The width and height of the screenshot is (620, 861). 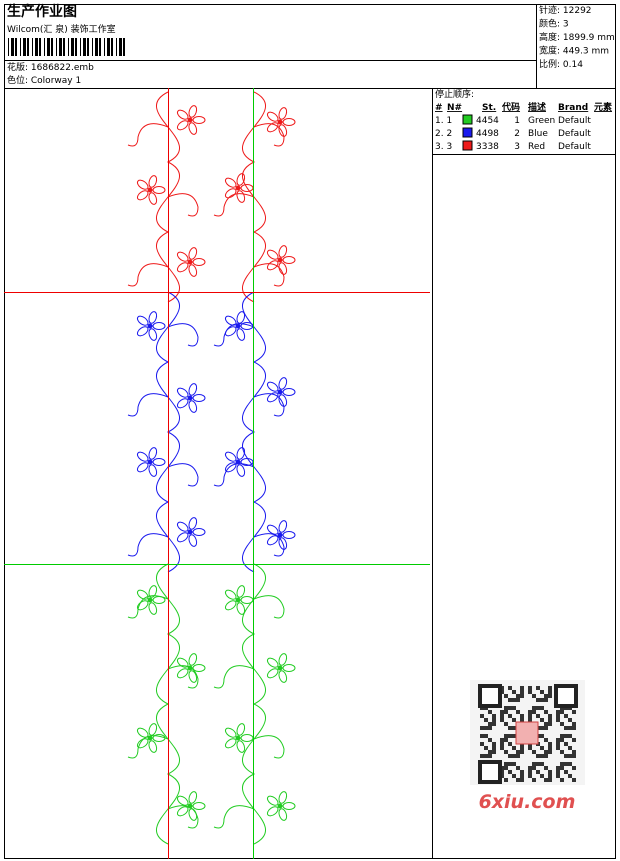 I want to click on column-header: #, so click(x=439, y=108).